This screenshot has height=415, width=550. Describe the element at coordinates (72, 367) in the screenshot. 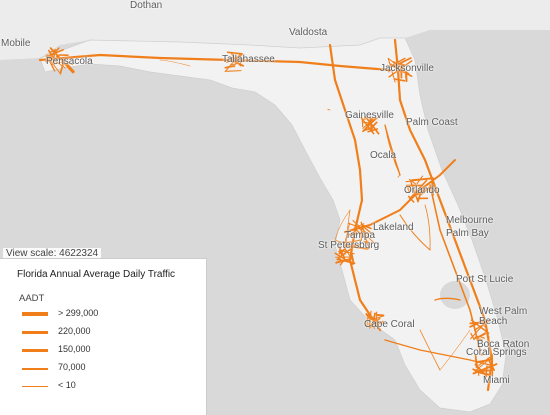

I see `legend-item-label: 70,000` at that location.